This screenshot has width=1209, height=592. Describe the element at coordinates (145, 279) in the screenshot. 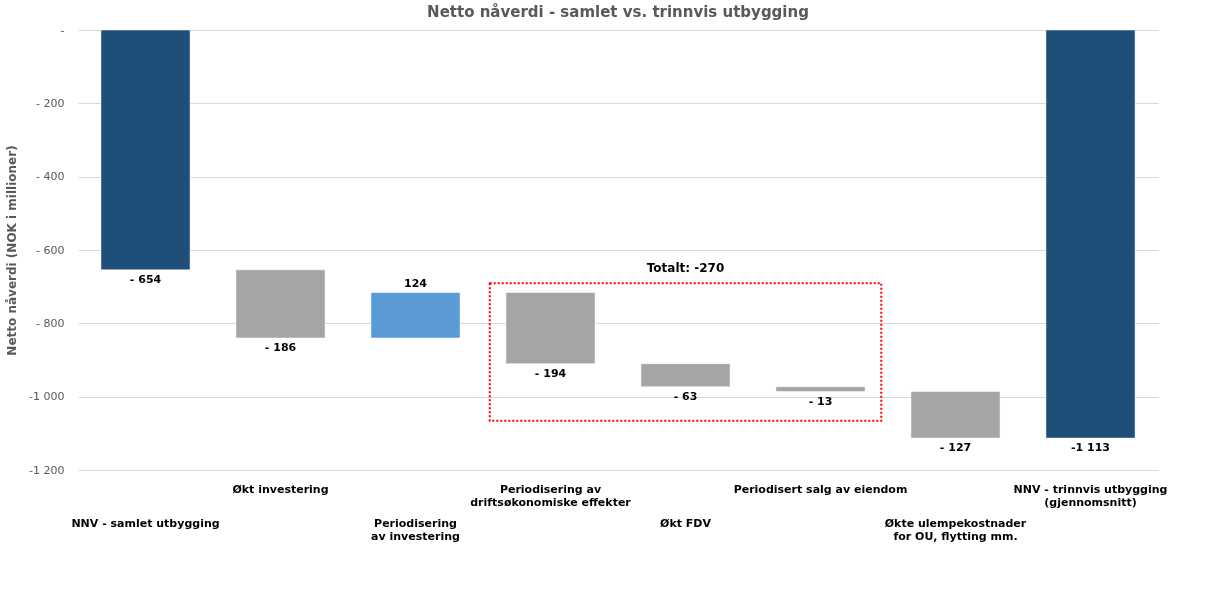

I see `data-label: - 654` at that location.